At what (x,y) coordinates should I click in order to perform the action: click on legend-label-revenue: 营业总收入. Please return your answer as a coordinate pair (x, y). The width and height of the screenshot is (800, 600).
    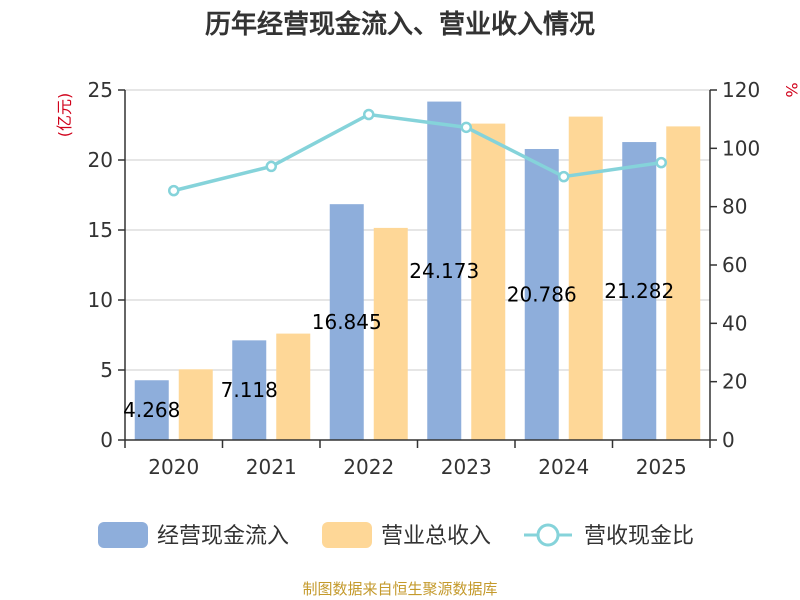
    Looking at the image, I should click on (436, 536).